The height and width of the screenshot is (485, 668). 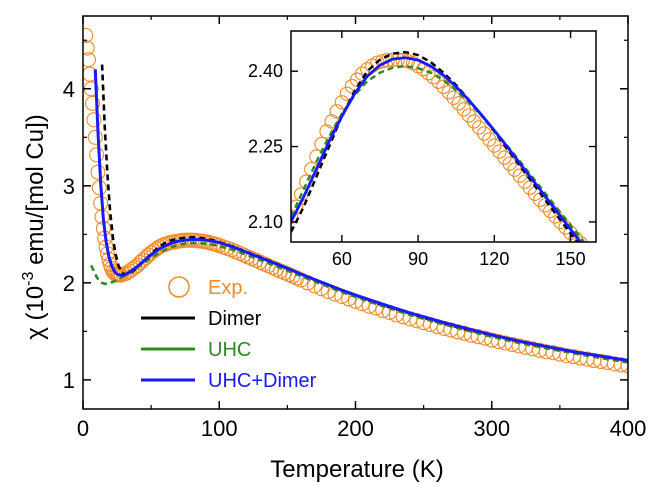 What do you see at coordinates (491, 428) in the screenshot?
I see `x-tick-label: 300` at bounding box center [491, 428].